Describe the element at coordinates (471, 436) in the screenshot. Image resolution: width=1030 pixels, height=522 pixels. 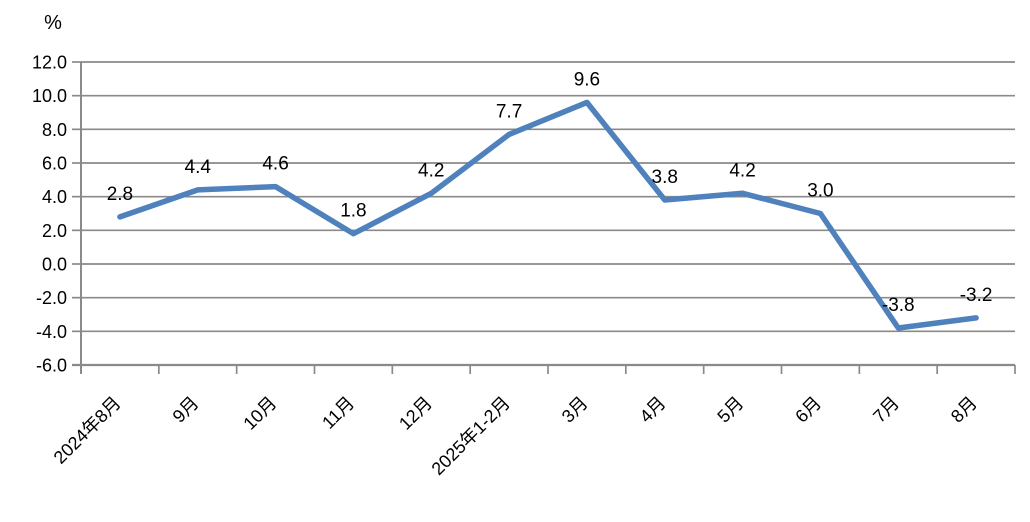
I see `x-axis-category-label: 2025年1-2月` at that location.